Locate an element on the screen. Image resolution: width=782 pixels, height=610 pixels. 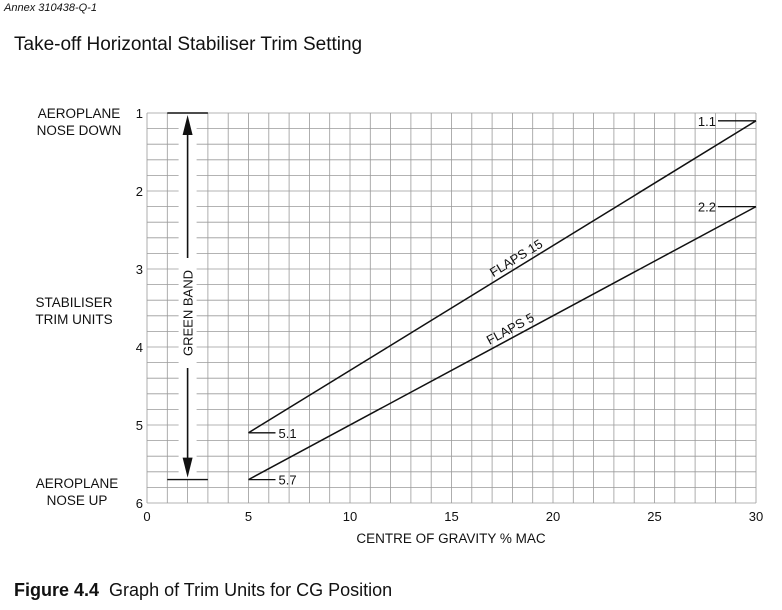
label-trim-units-line2: TRIM UNITS is located at coordinates (74, 319).